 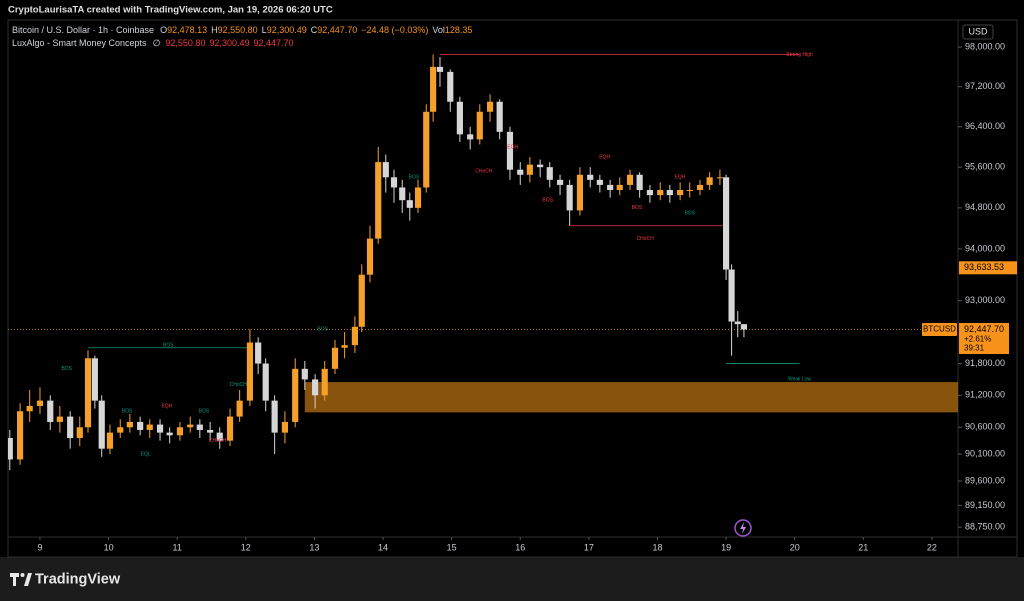 I want to click on indicator-value: 92,550.80, so click(x=185, y=43).